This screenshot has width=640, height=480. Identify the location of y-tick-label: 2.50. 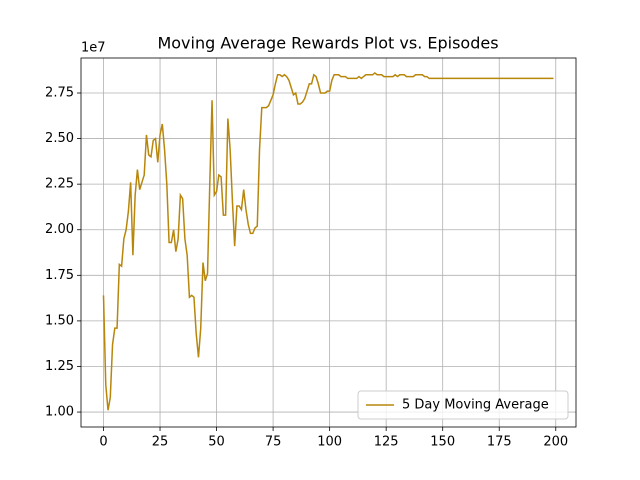
(59, 138).